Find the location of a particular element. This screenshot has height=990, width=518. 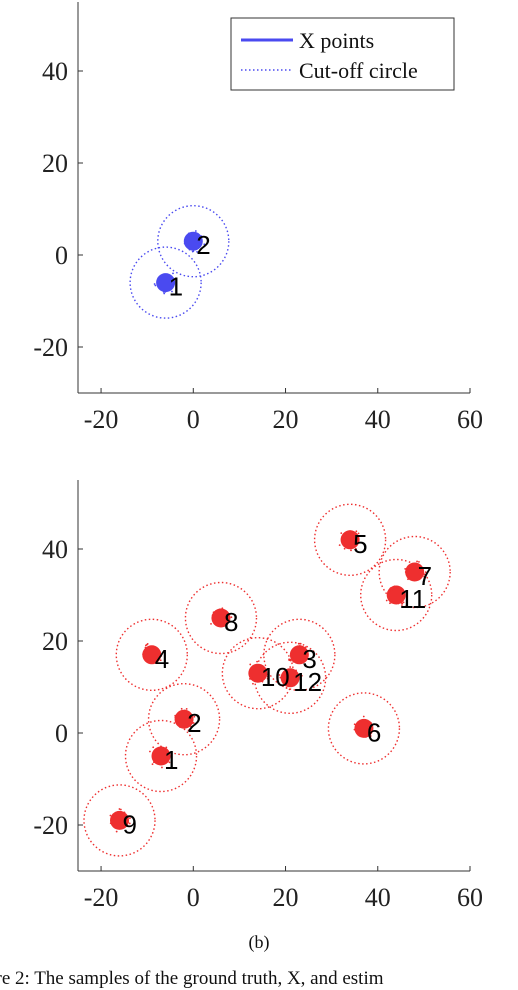

x-tick-label: -20 is located at coordinates (101, 897).